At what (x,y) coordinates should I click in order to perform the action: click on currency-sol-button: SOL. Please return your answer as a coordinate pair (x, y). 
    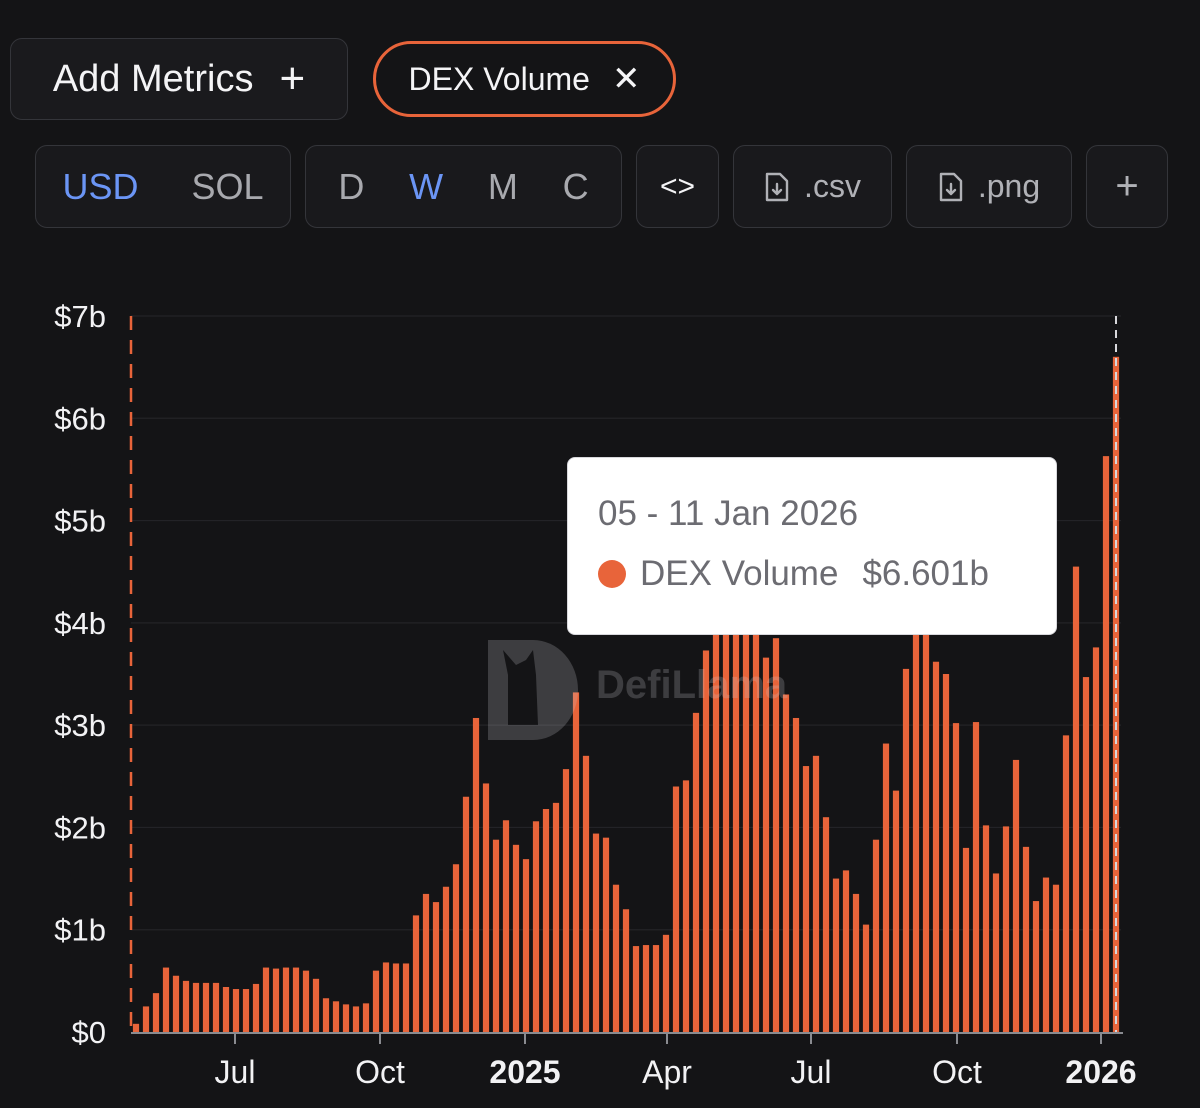
    Looking at the image, I should click on (227, 186).